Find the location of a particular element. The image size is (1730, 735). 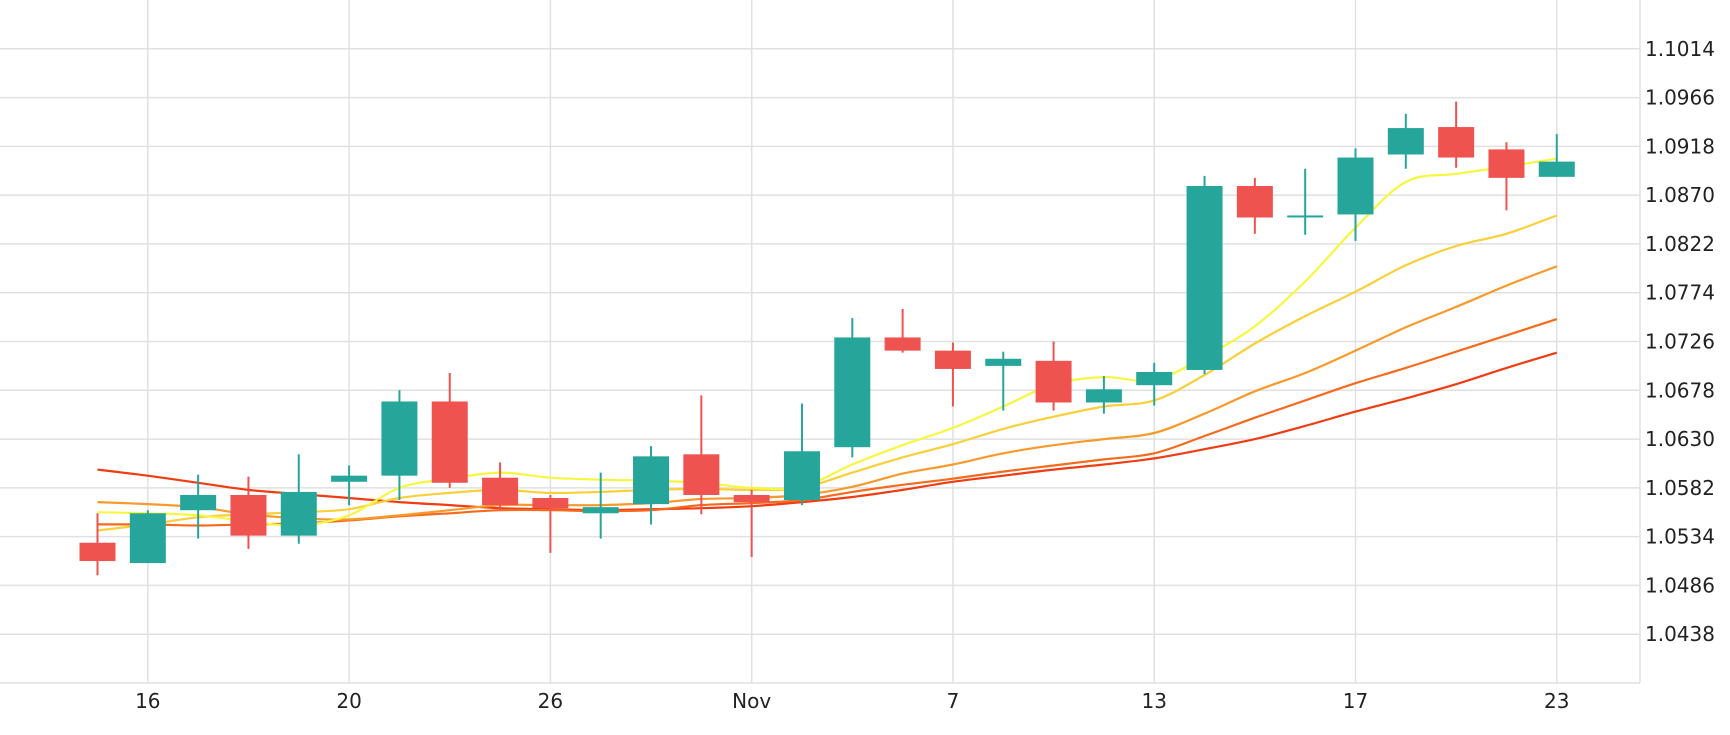

y-tick-label: 1.0966 is located at coordinates (1680, 98).